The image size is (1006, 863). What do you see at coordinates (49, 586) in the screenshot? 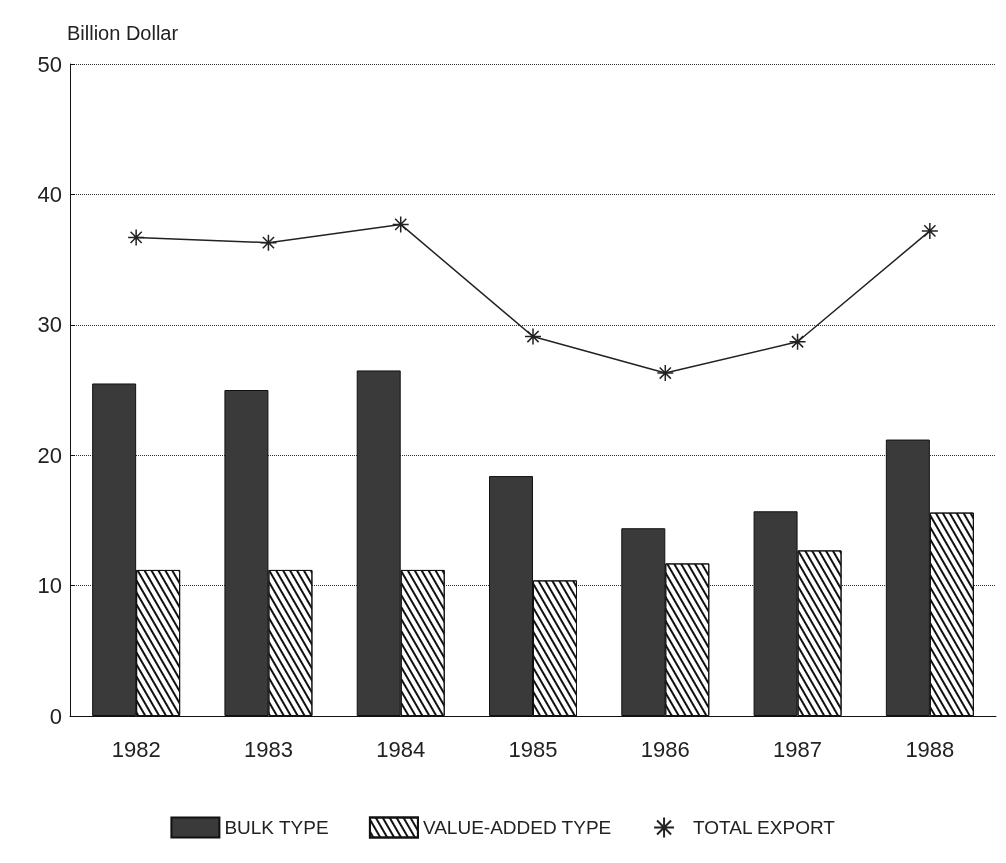
I see `y-tick-label: 10` at bounding box center [49, 586].